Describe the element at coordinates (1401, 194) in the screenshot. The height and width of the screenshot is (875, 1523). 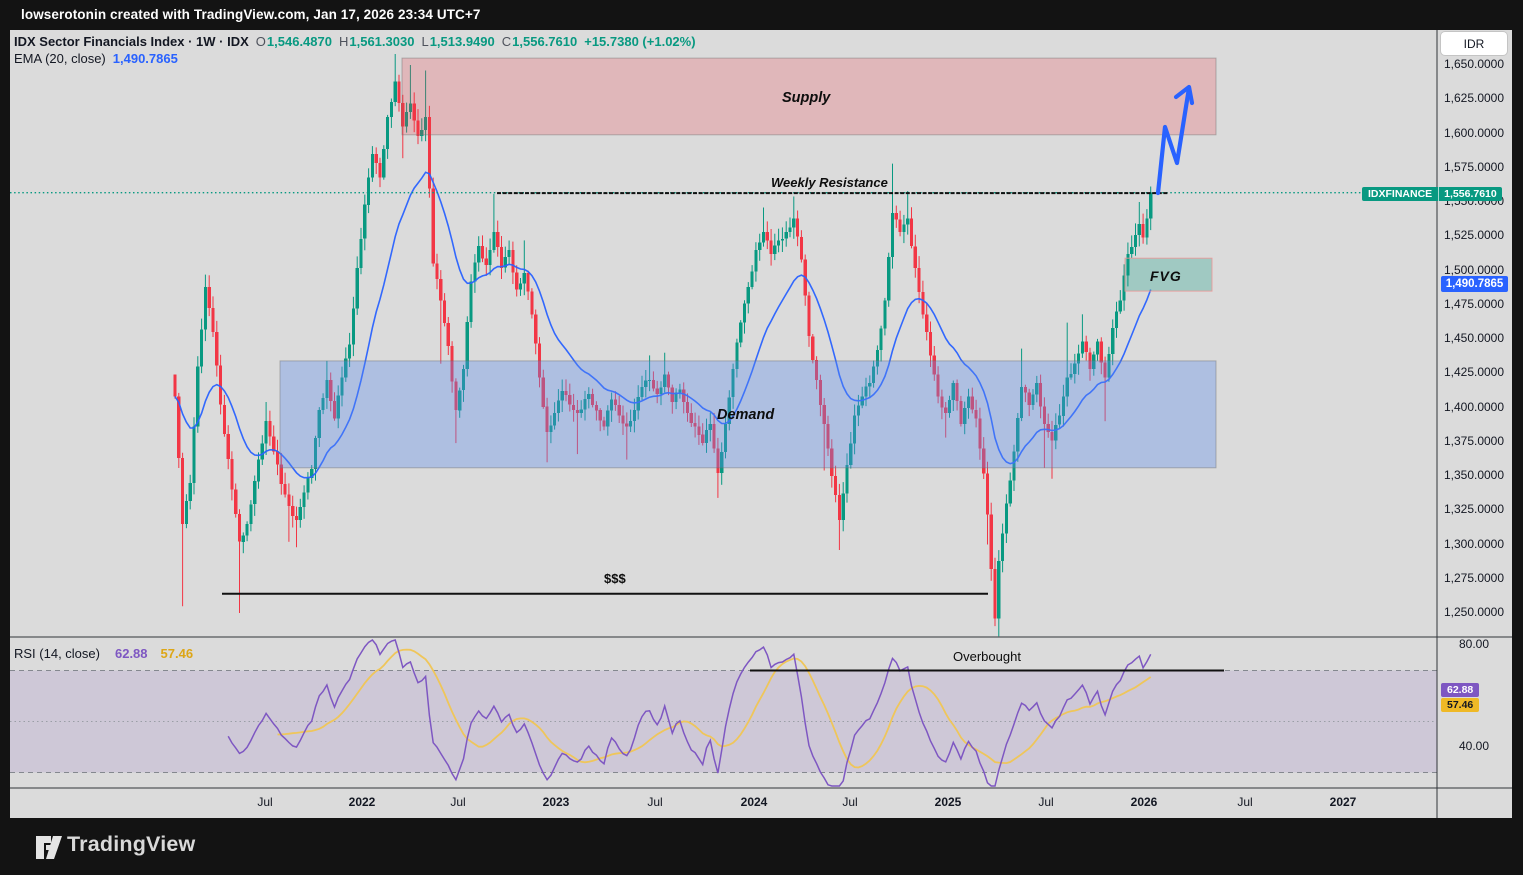
I see `symbol-flag: IDXFINANCE` at that location.